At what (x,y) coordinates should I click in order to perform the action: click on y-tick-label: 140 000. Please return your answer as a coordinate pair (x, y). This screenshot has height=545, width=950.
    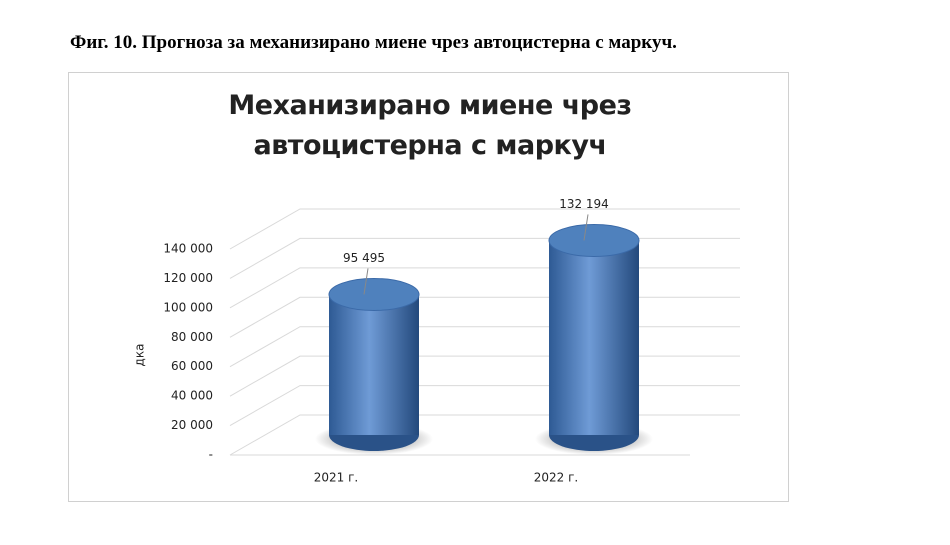
    Looking at the image, I should click on (188, 249).